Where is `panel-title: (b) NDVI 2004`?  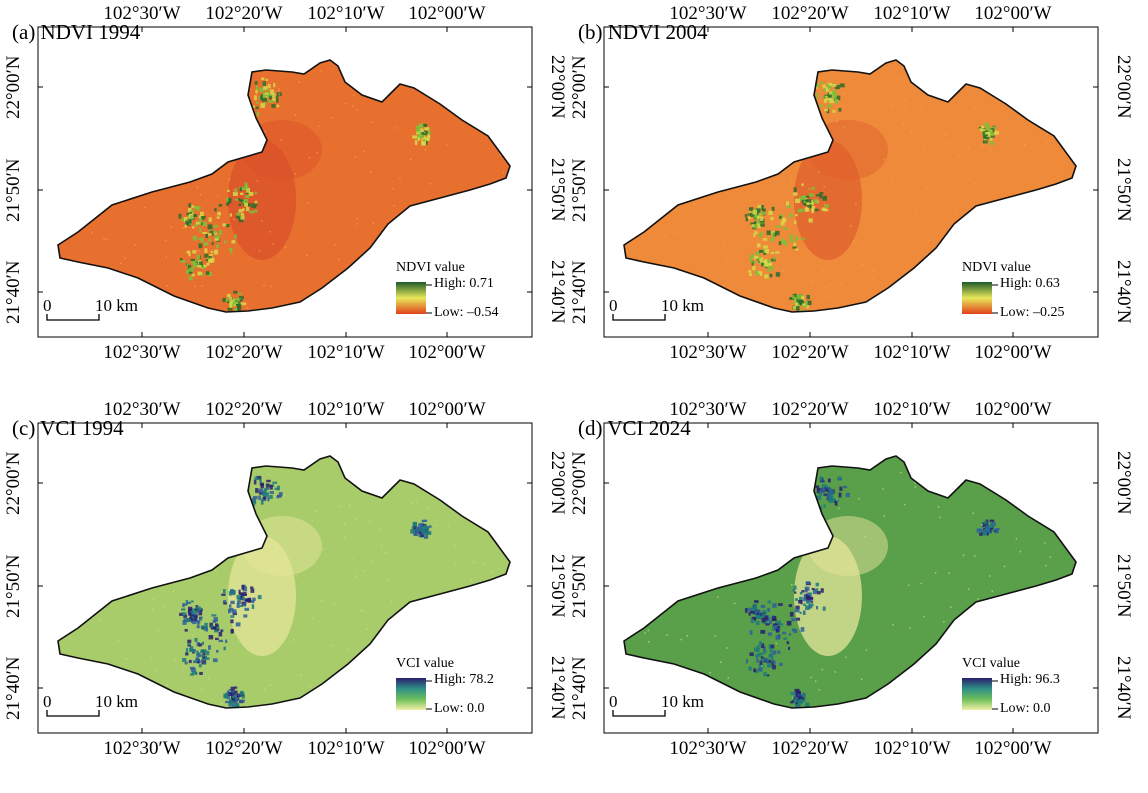 panel-title: (b) NDVI 2004 is located at coordinates (643, 32).